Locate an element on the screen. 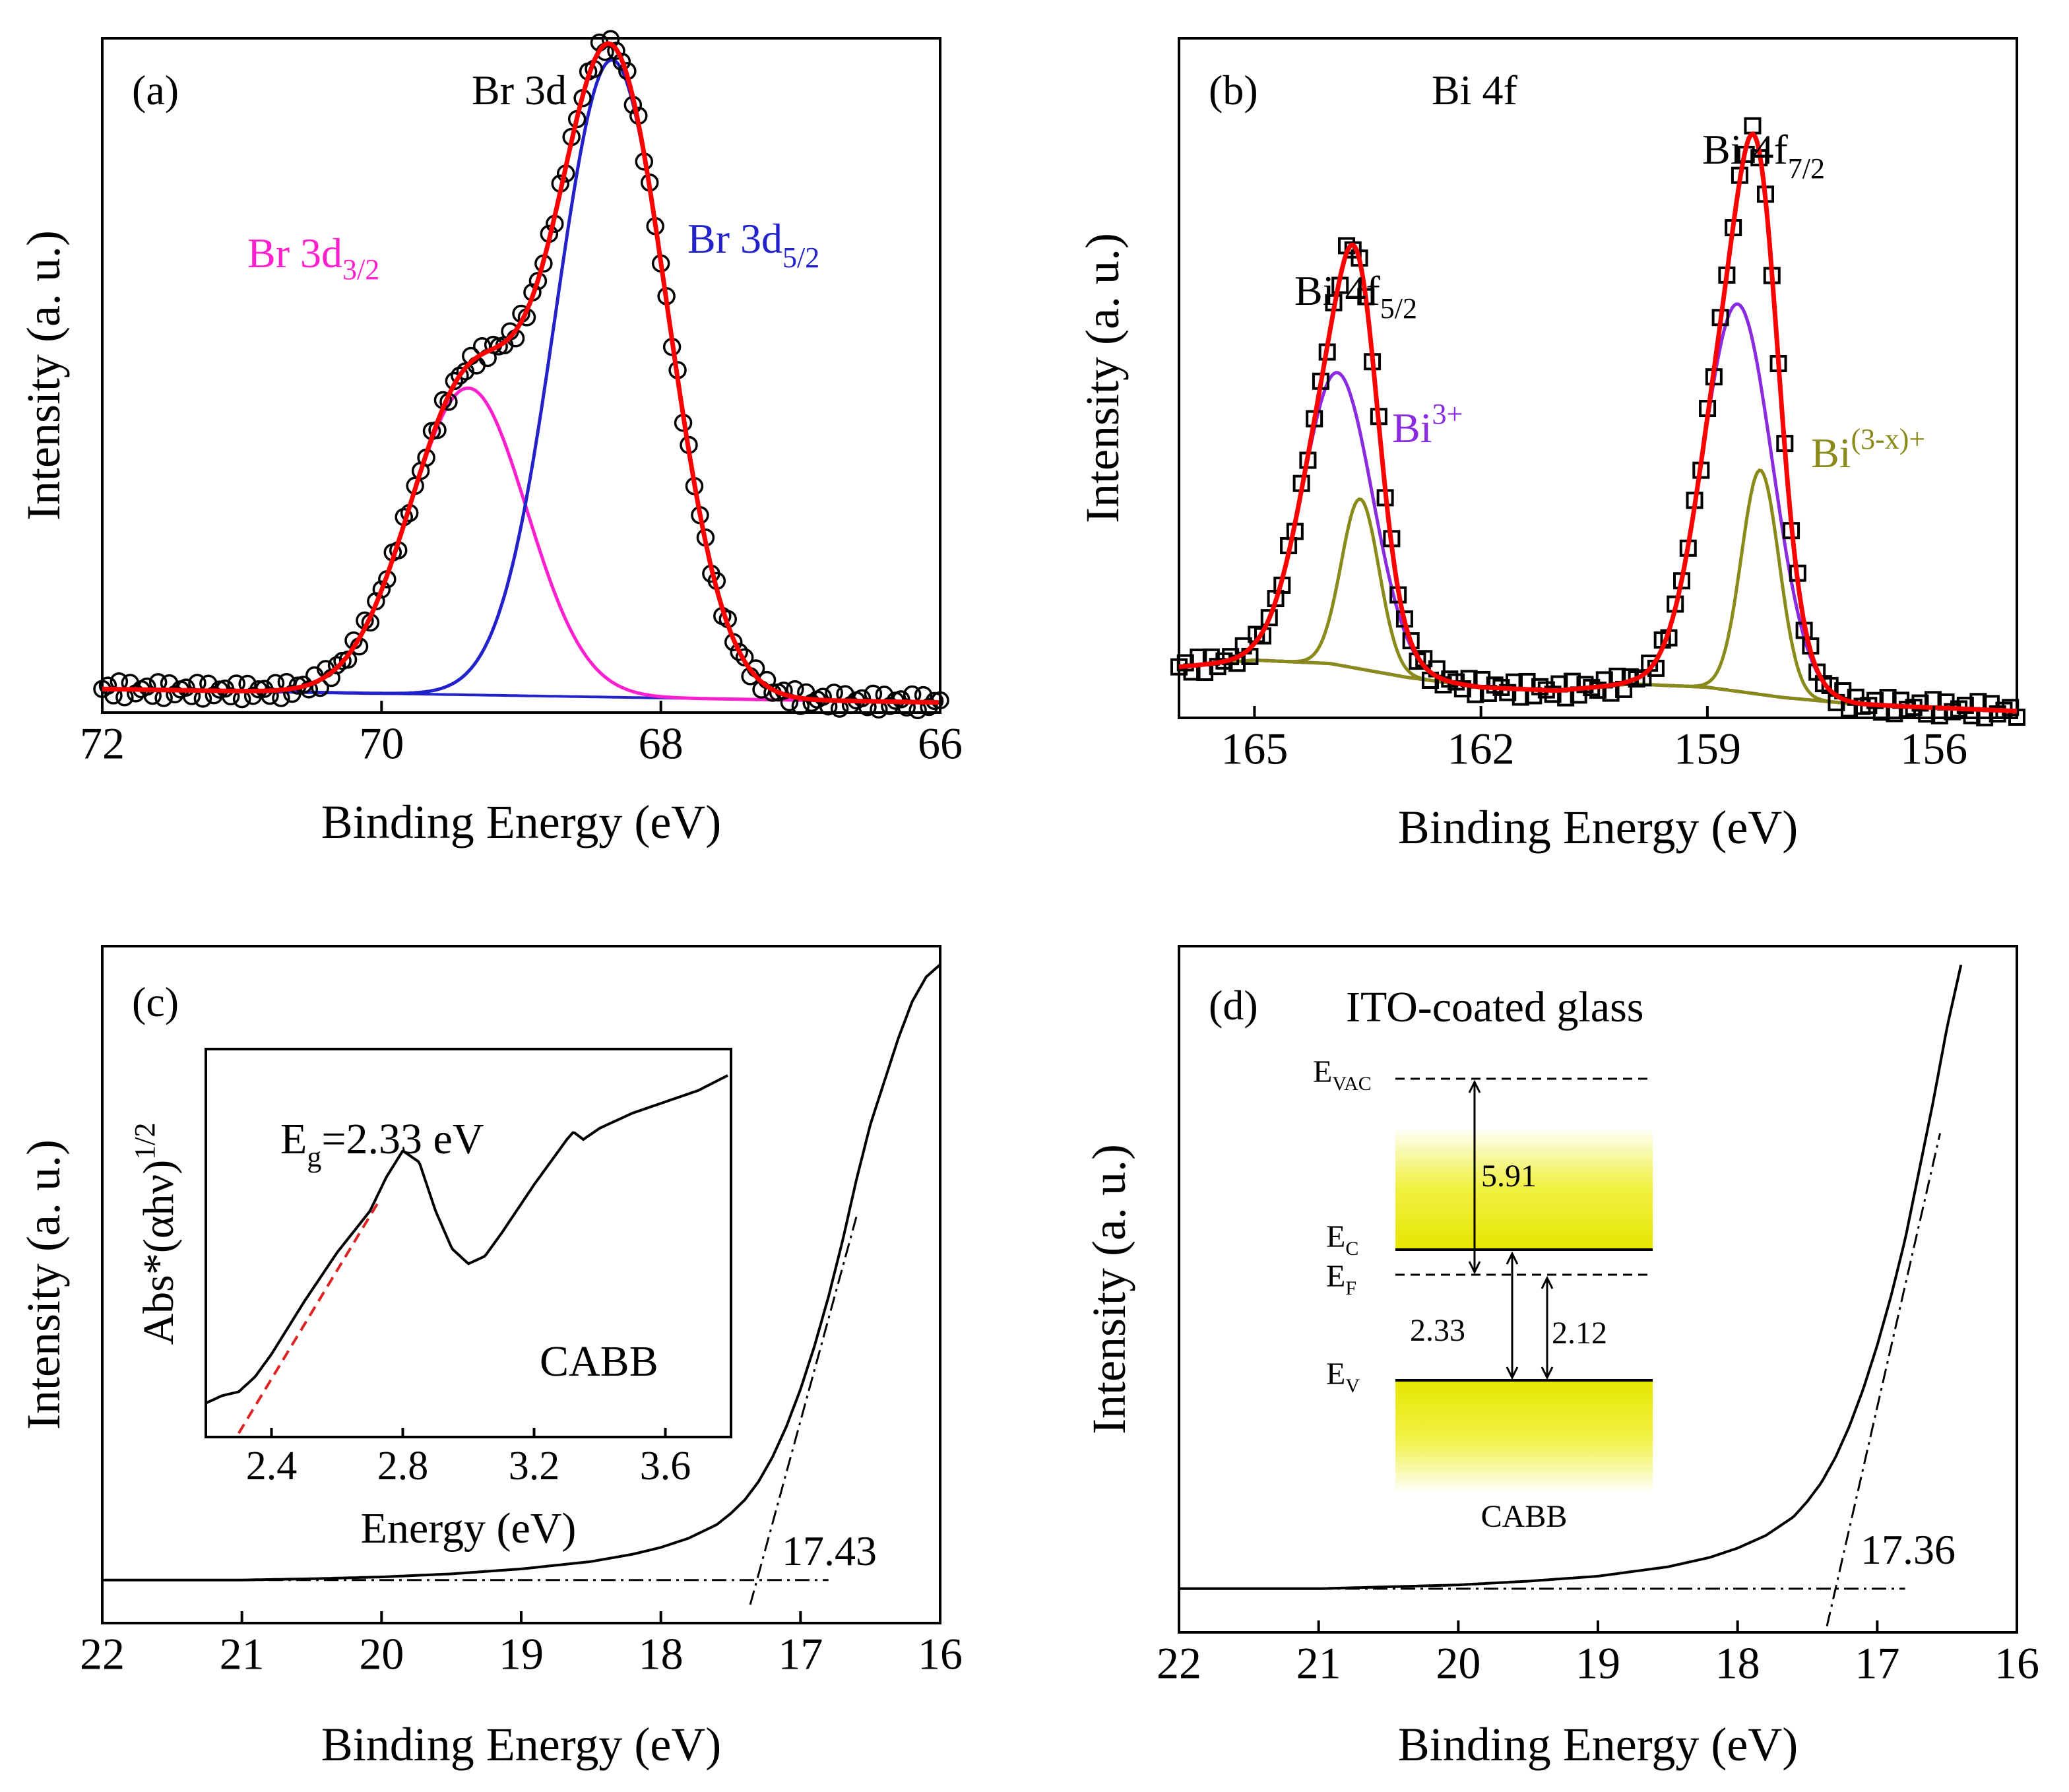 The width and height of the screenshot is (2069, 1792). inset-y-axis-label: Abs*(αhν)1/2 is located at coordinates (156, 1234).